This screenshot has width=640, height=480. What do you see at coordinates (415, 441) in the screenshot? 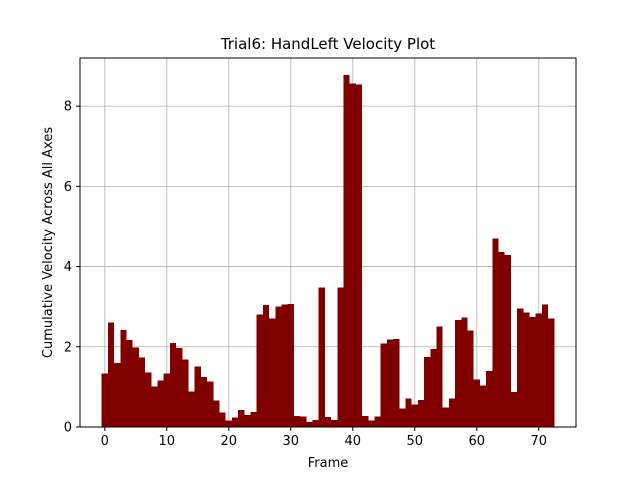
I see `x-tick-label: 50` at bounding box center [415, 441].